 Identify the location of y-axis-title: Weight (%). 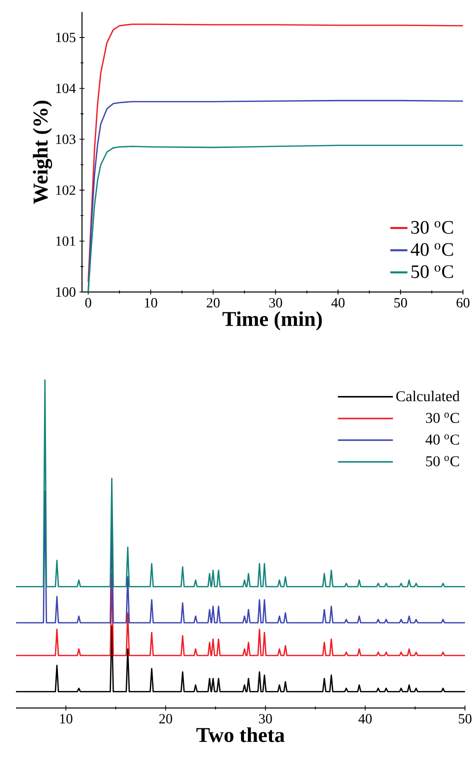
(42, 152).